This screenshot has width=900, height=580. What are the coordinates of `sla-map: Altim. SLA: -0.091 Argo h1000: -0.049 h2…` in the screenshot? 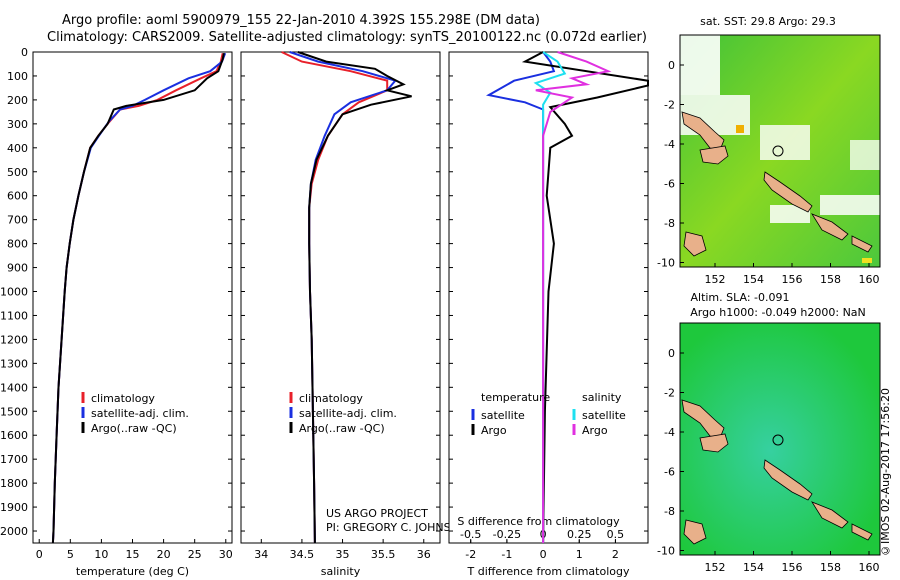 It's located at (769, 432).